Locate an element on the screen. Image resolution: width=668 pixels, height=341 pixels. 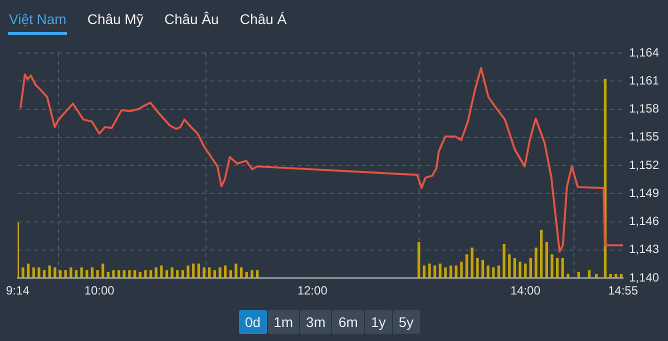
y-tick-label: 1,161 is located at coordinates (644, 80).